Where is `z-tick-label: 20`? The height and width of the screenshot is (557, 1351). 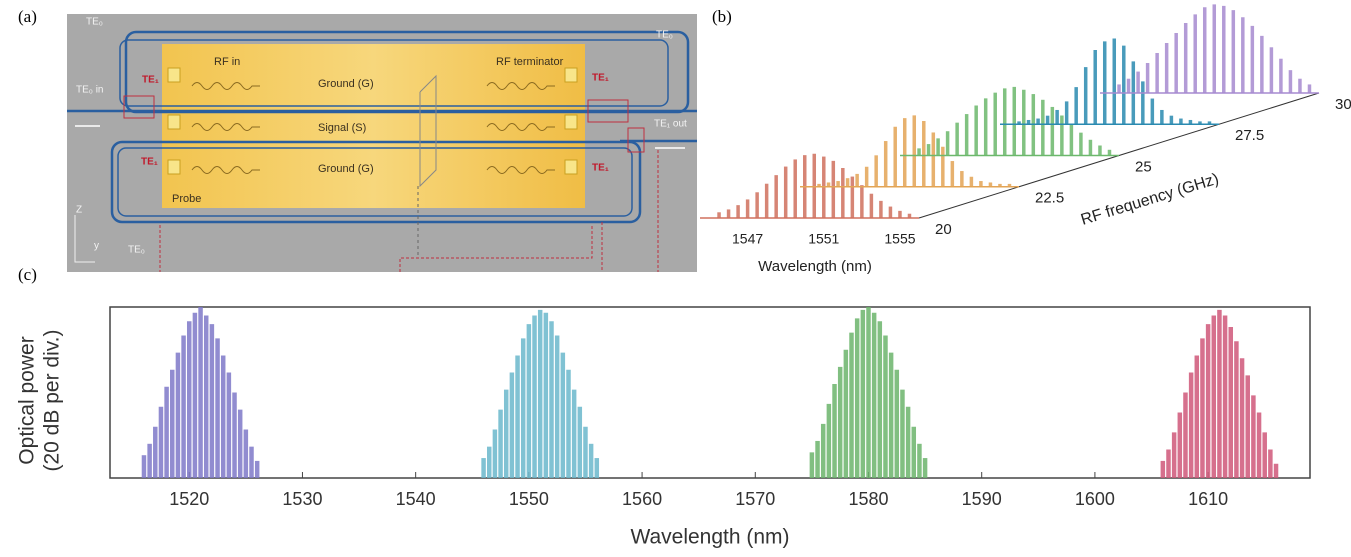
z-tick-label: 20 is located at coordinates (943, 229).